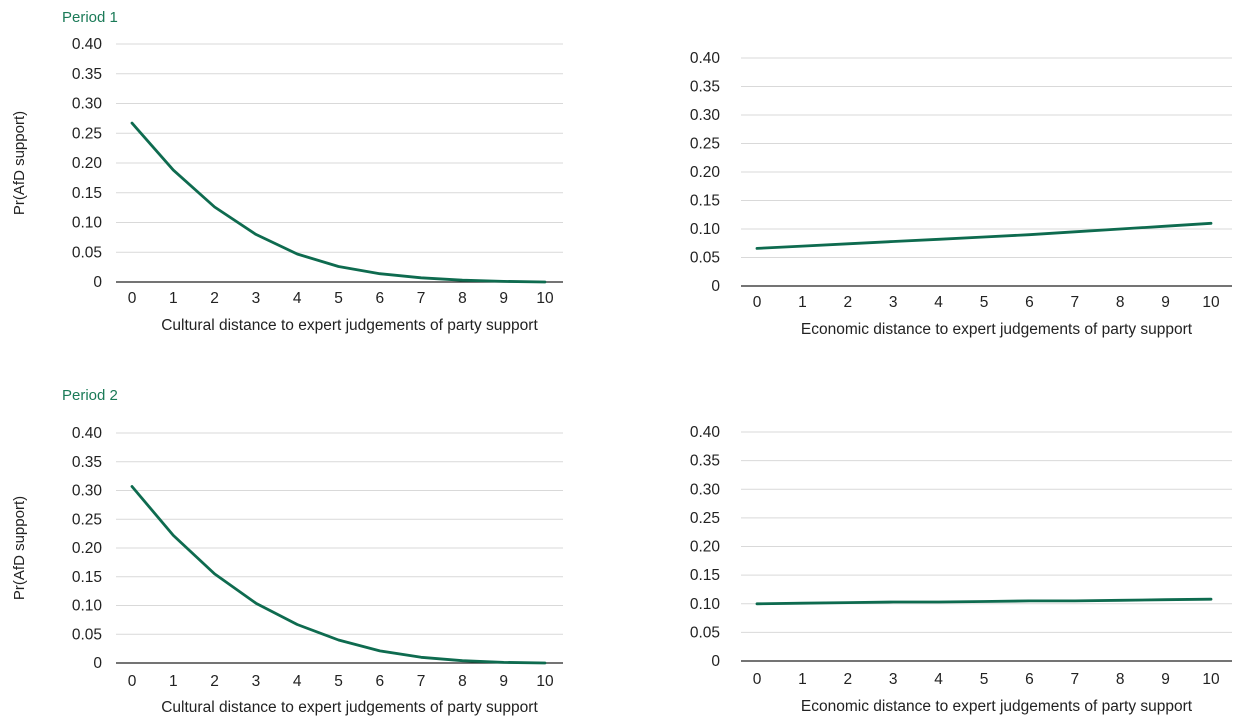 The width and height of the screenshot is (1254, 725). What do you see at coordinates (90, 17) in the screenshot?
I see `period-1-label: Period 1` at bounding box center [90, 17].